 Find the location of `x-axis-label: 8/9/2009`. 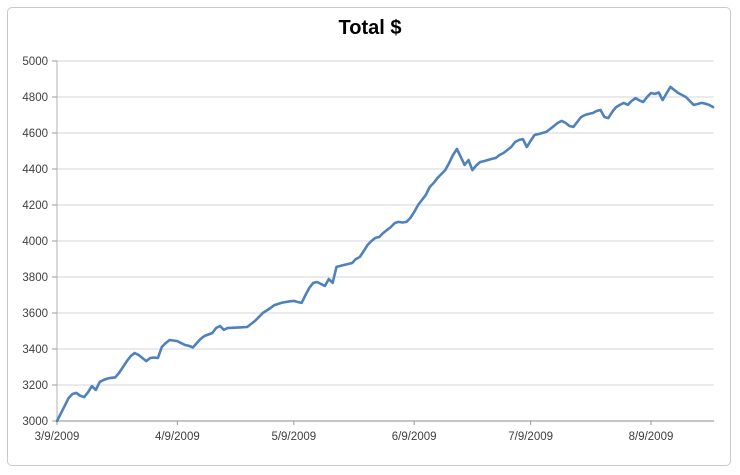

x-axis-label: 8/9/2009 is located at coordinates (651, 437).